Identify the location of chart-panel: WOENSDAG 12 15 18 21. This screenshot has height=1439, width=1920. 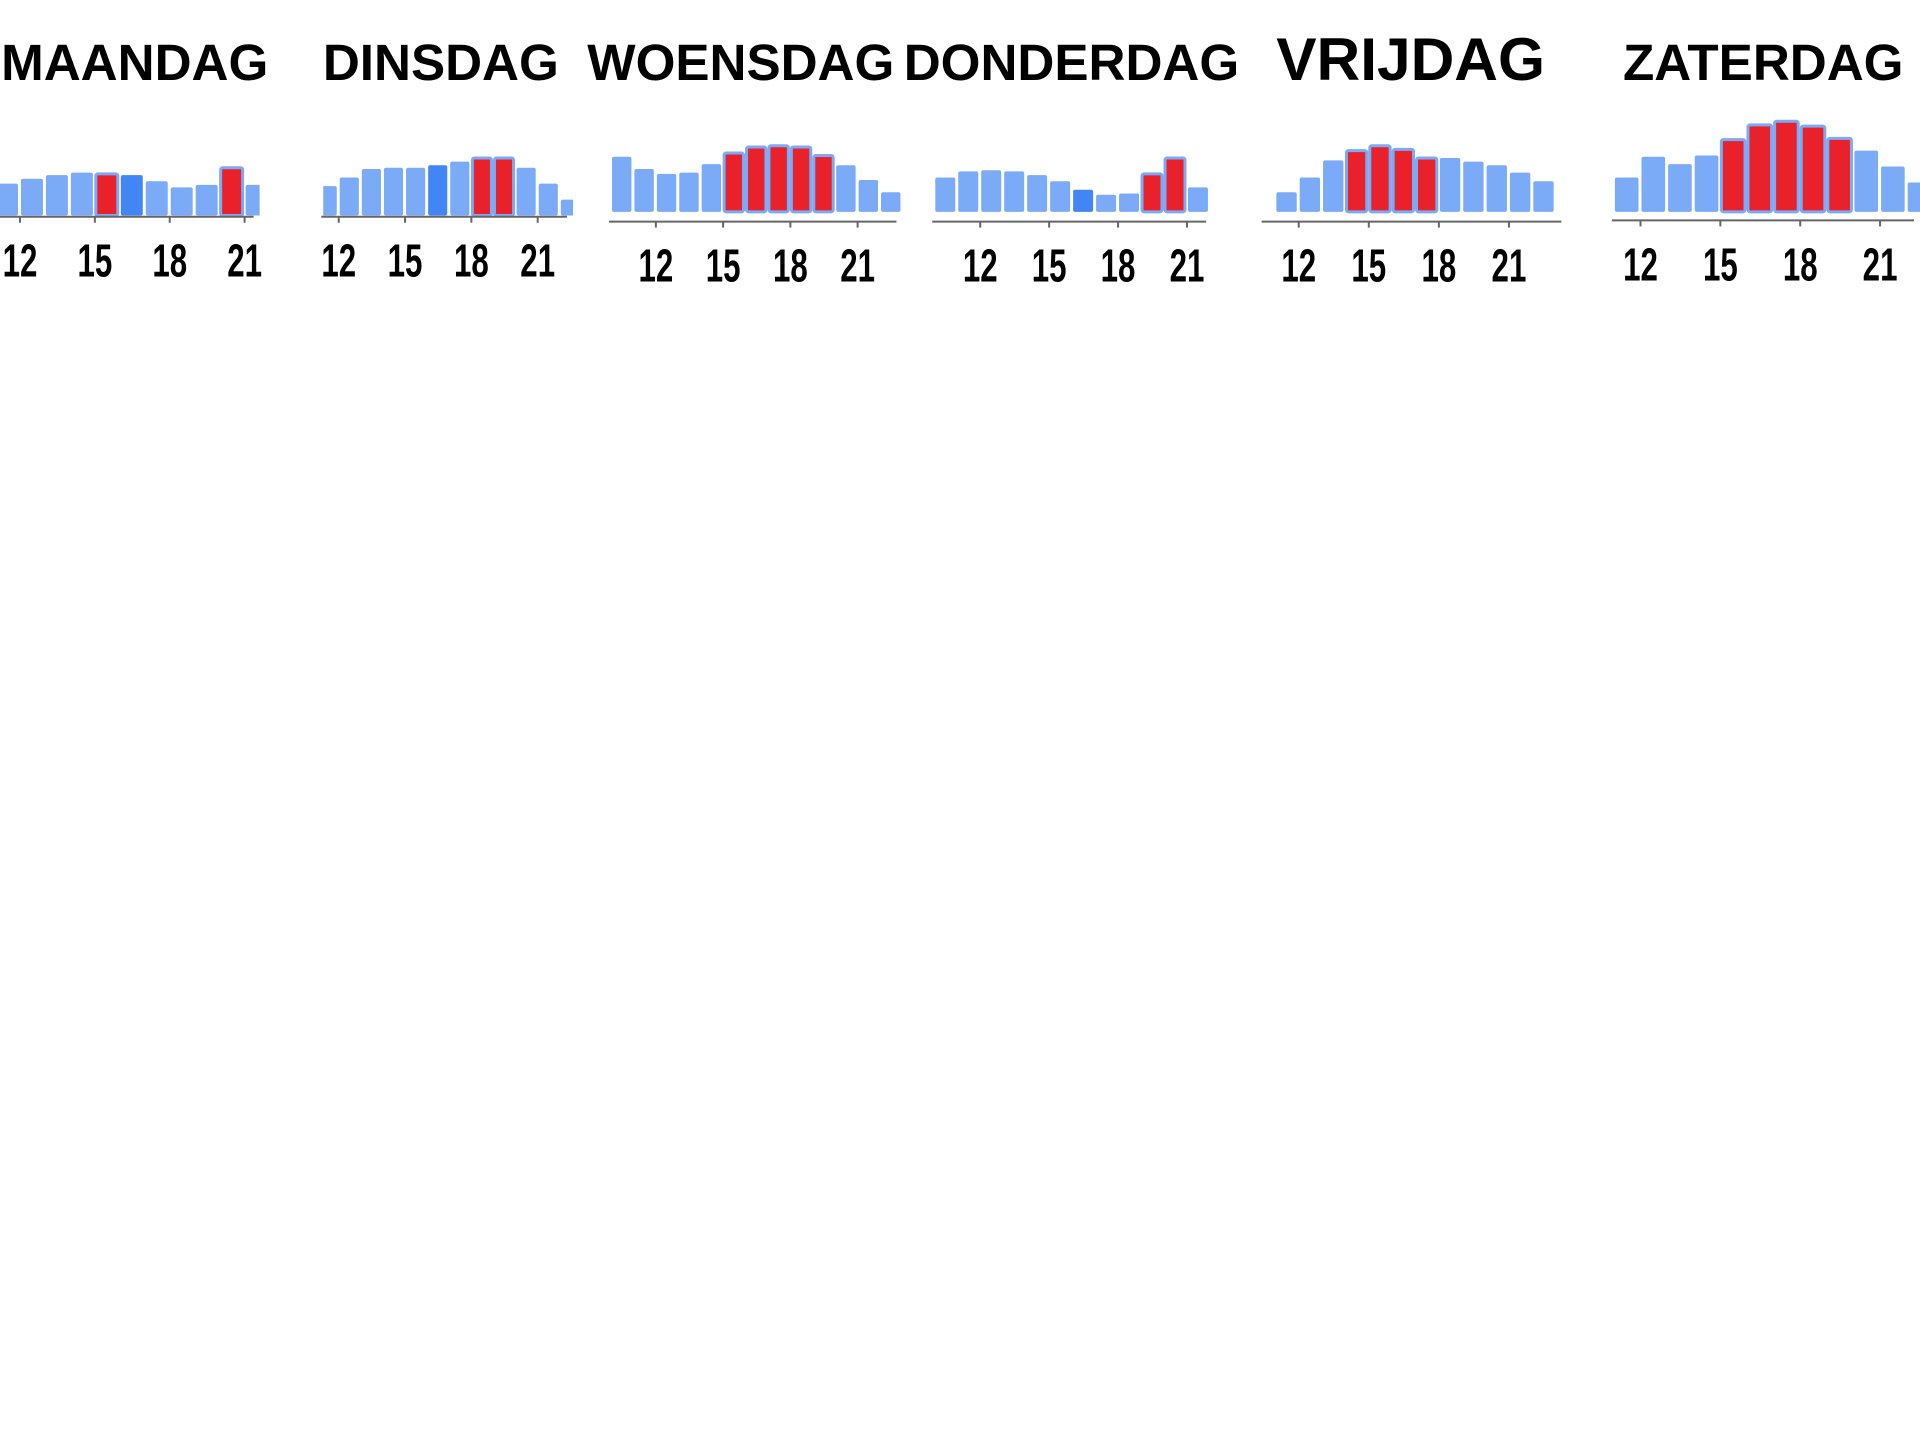
(744, 163).